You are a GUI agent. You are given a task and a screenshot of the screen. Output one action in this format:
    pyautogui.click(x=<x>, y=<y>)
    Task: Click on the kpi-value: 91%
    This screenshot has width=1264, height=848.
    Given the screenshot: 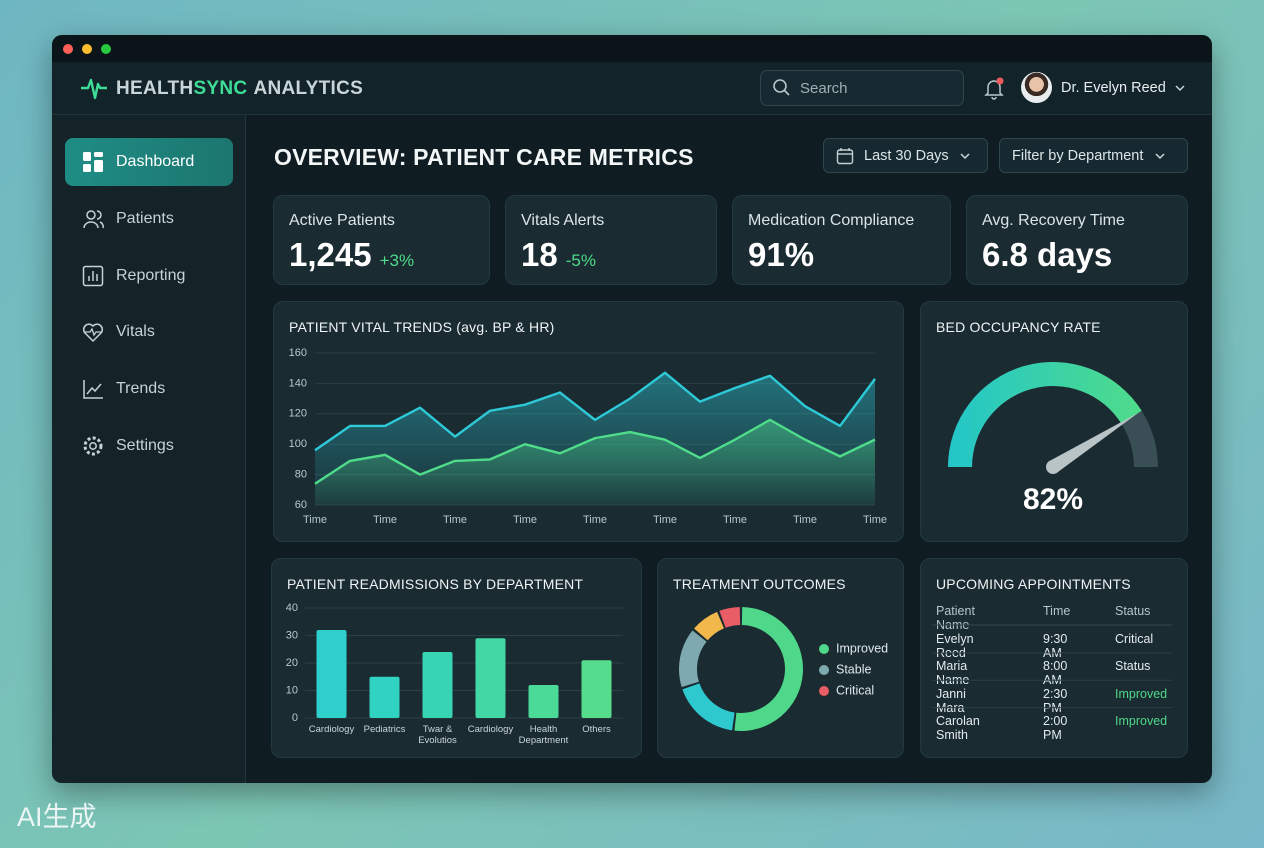 What is the action you would take?
    pyautogui.click(x=781, y=254)
    